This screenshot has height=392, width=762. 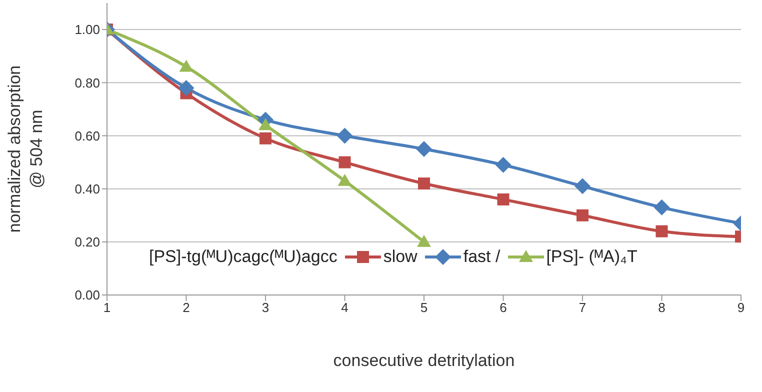 I want to click on annotation: [PS]-tg(ᴹU)cagc(ᴹU)agcc, so click(x=243, y=257).